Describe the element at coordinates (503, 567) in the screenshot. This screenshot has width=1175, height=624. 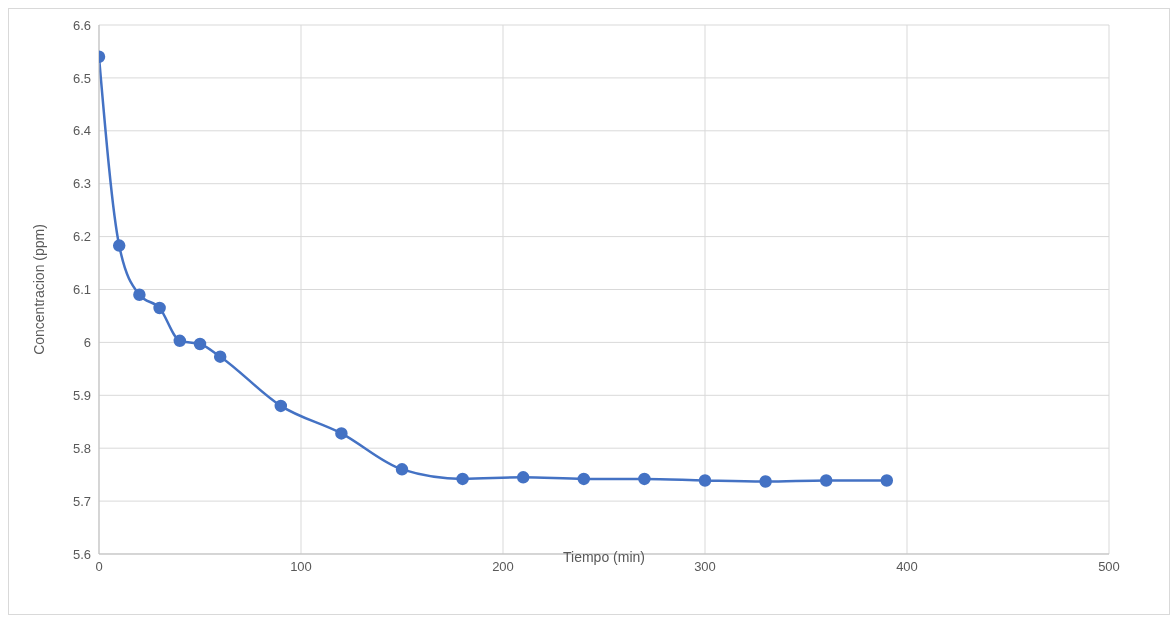
I see `x-tick-label: 200` at that location.